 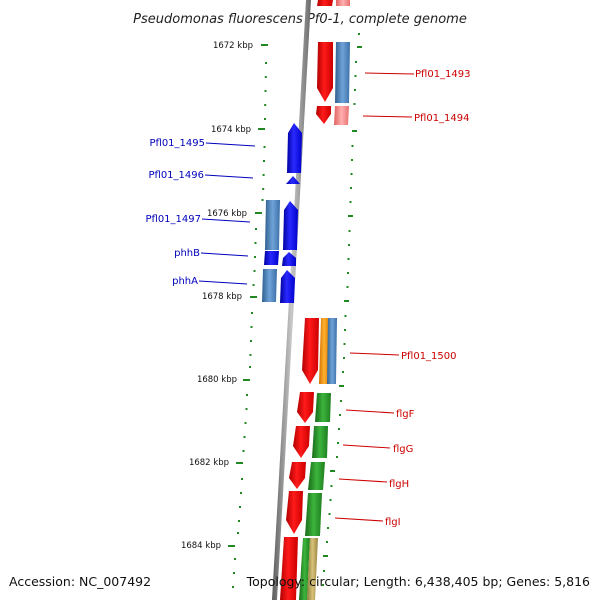 I want to click on tick-label: 1682 kbp, so click(x=209, y=463).